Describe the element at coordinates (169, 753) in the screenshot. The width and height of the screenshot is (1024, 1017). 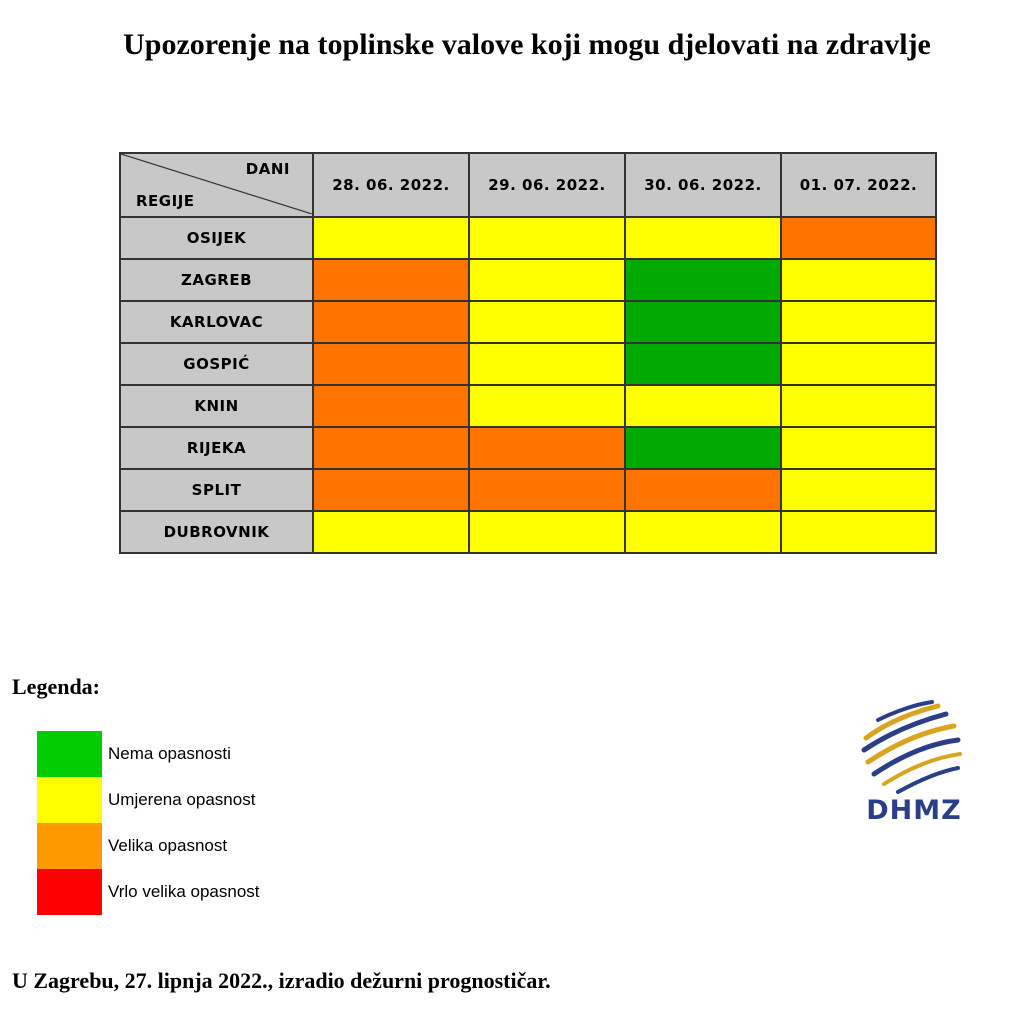
I see `legend-label: Nema opasnosti` at that location.